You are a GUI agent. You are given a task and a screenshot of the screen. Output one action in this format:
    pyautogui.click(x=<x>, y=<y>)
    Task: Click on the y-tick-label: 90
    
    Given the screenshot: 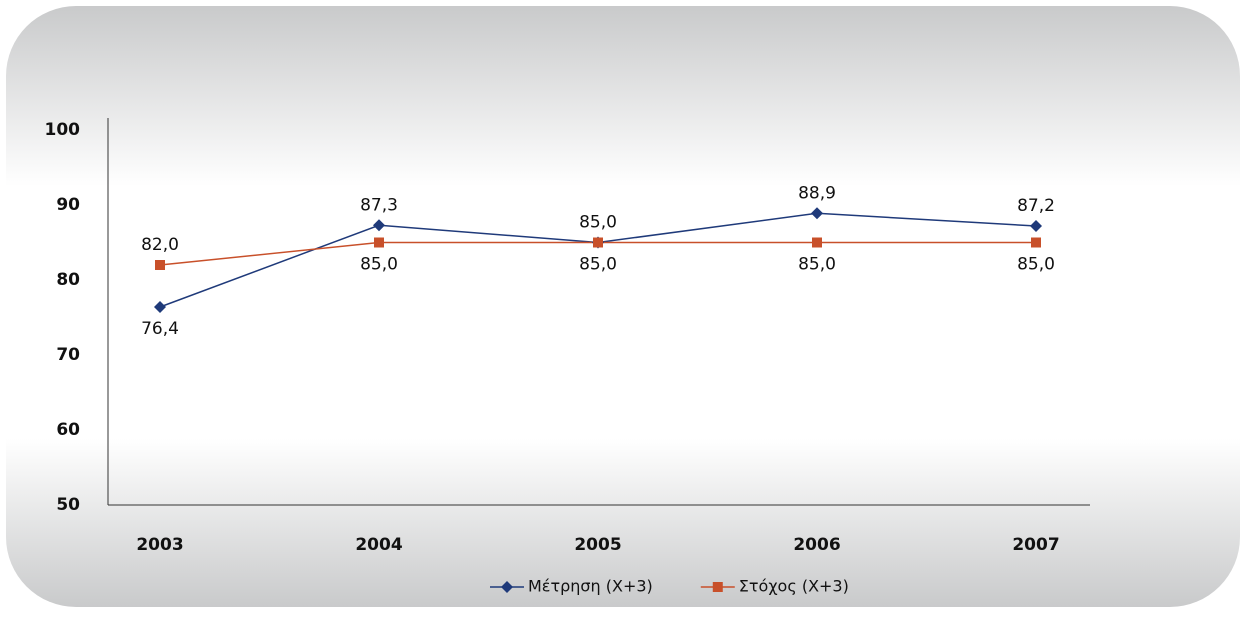 What is the action you would take?
    pyautogui.click(x=68, y=205)
    